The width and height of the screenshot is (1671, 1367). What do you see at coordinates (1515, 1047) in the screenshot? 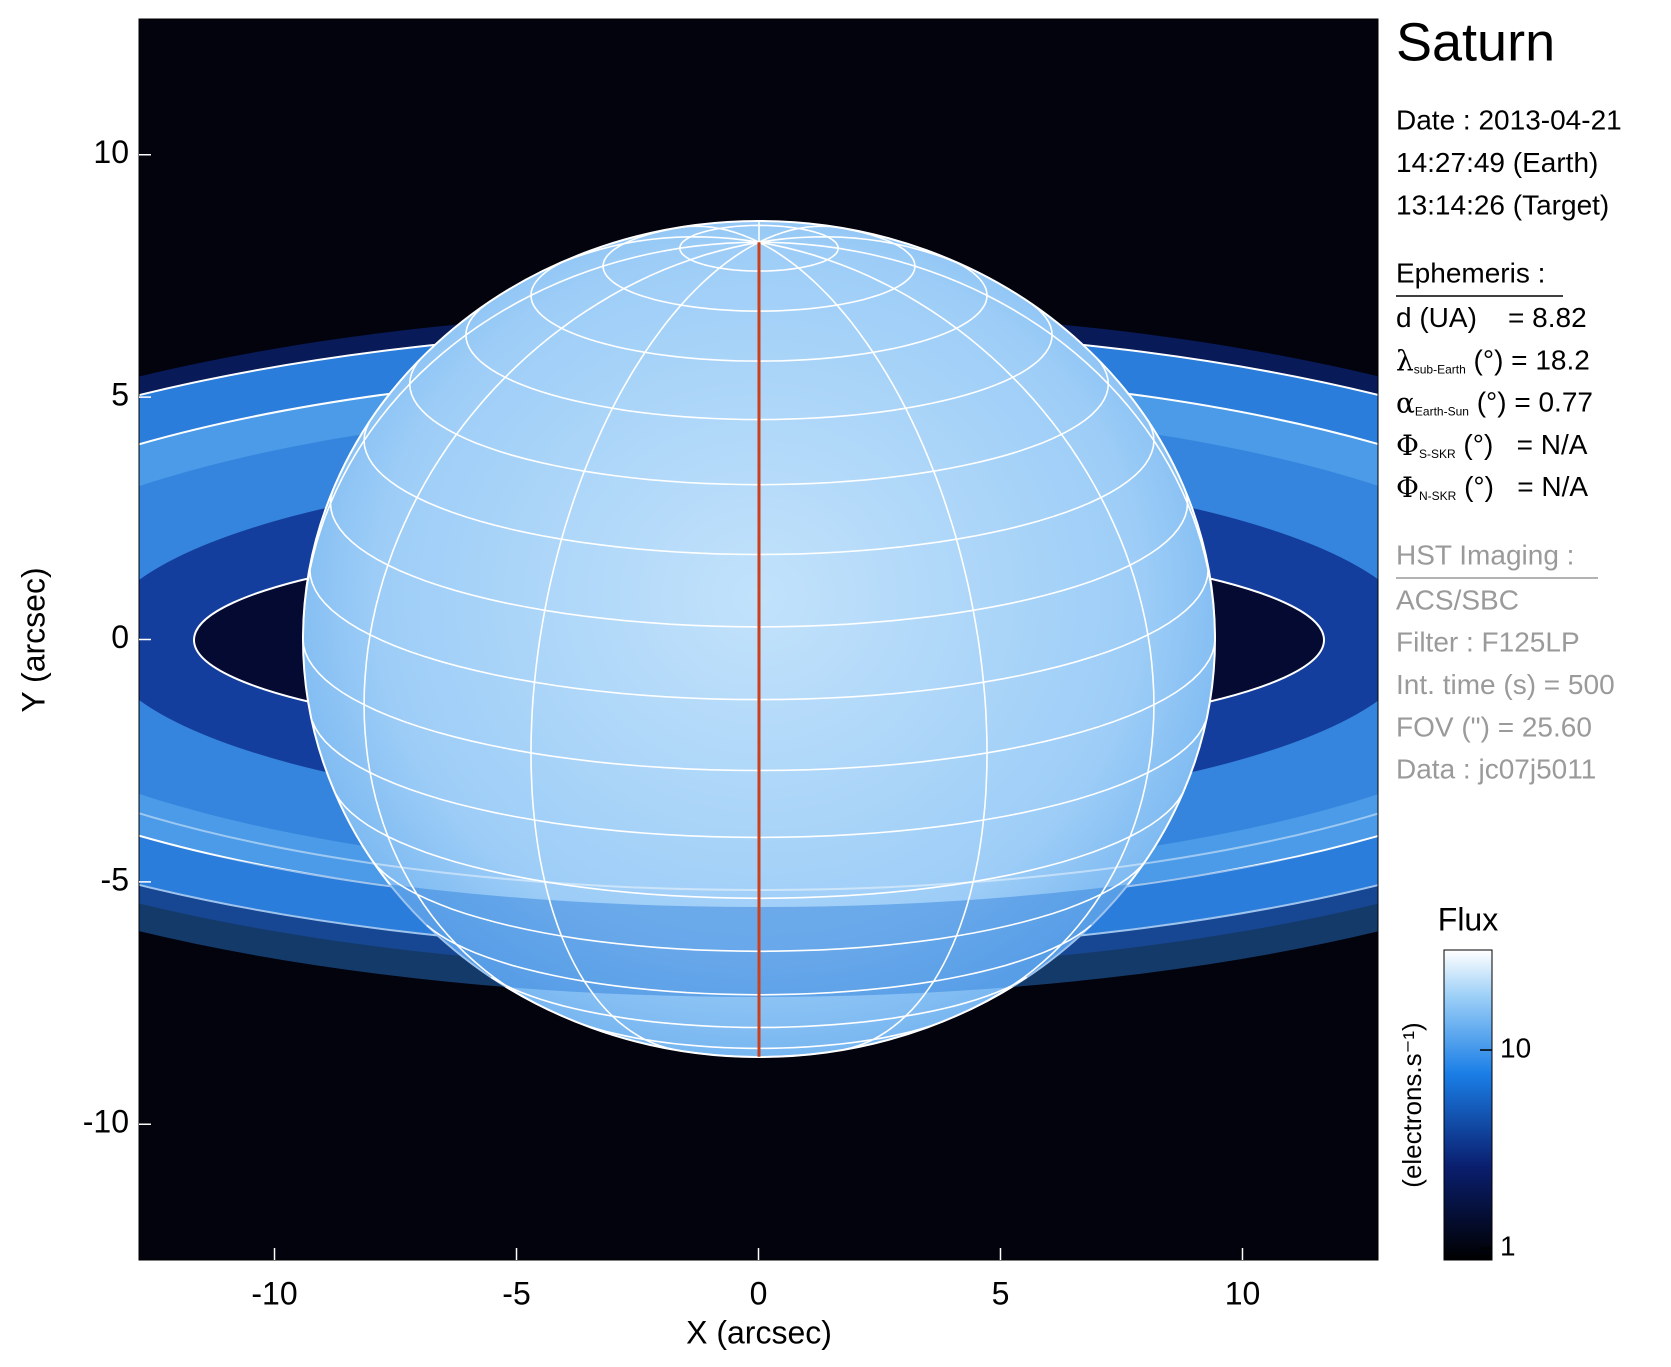
I see `colorbar-tick-label: 10` at bounding box center [1515, 1047].